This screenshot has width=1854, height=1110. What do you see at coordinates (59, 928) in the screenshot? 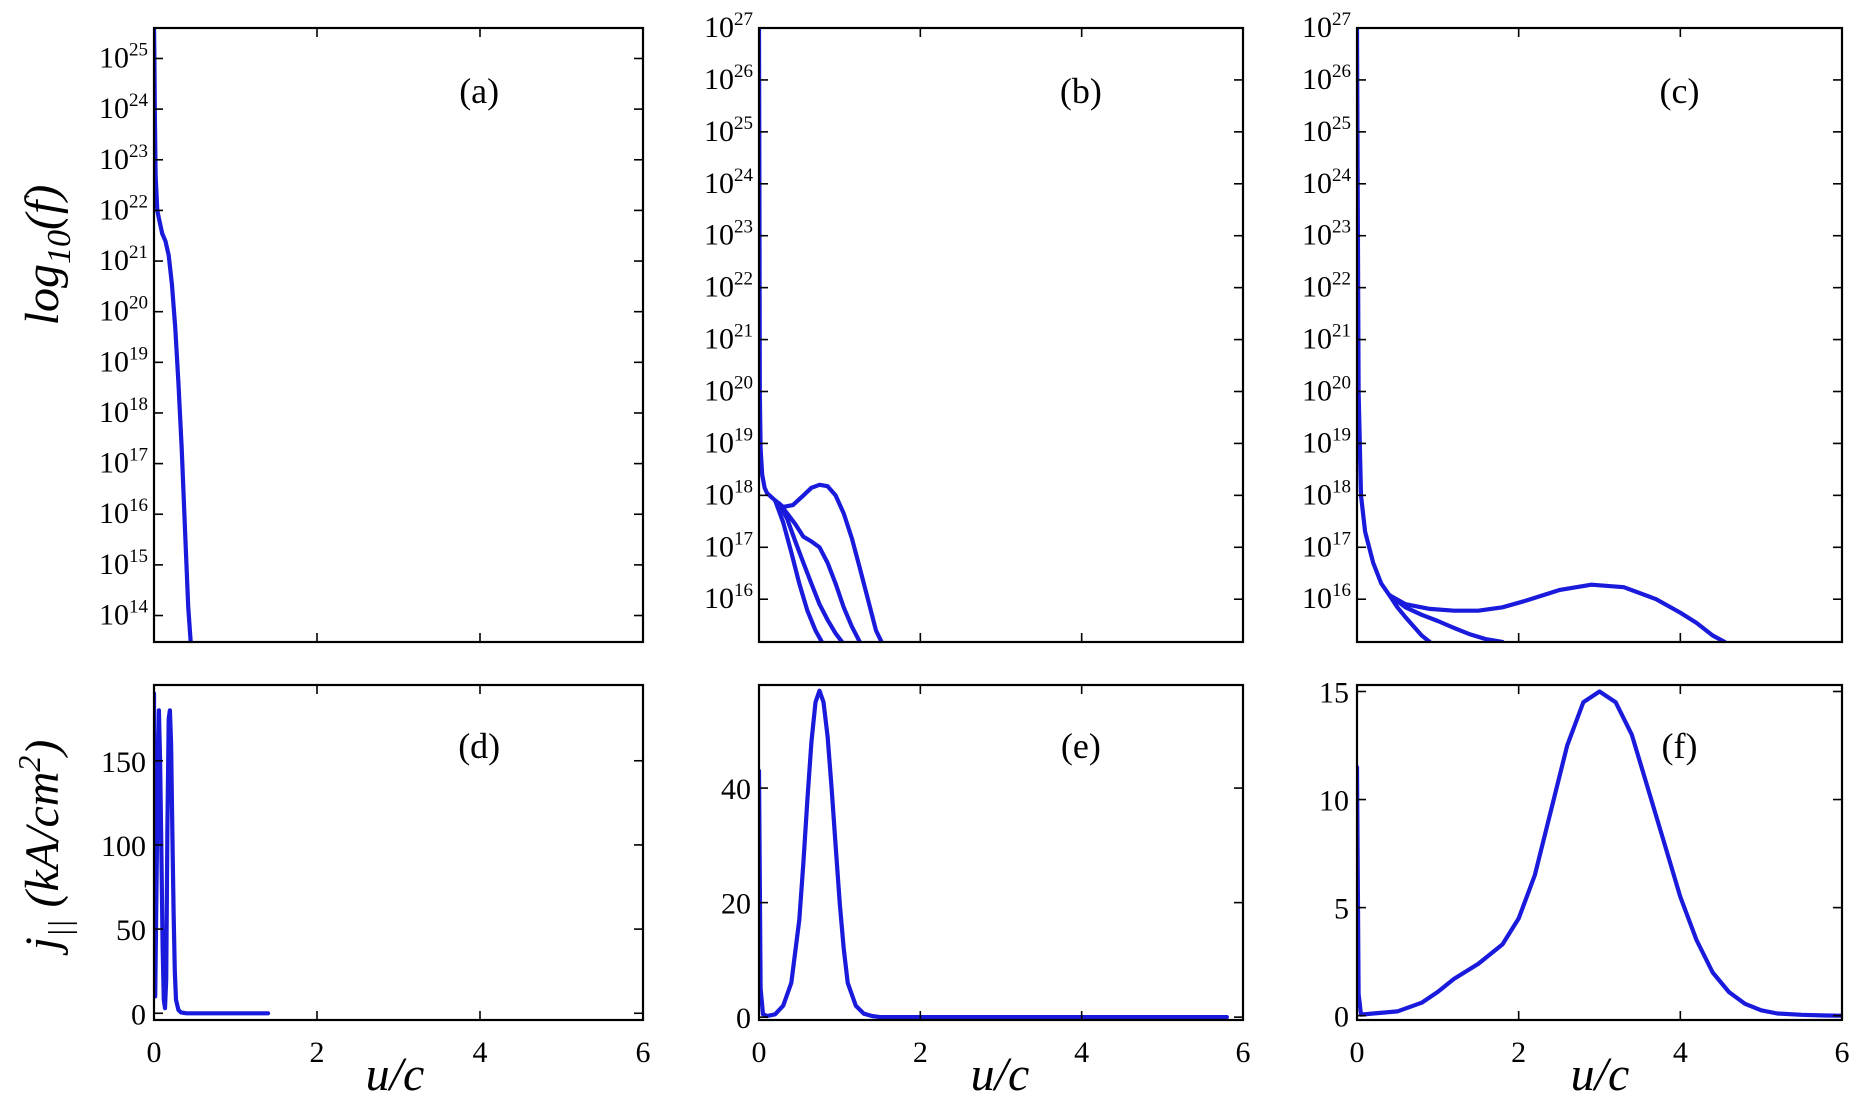
I see `y-axis-label-bottom-sub: ||` at bounding box center [59, 928].